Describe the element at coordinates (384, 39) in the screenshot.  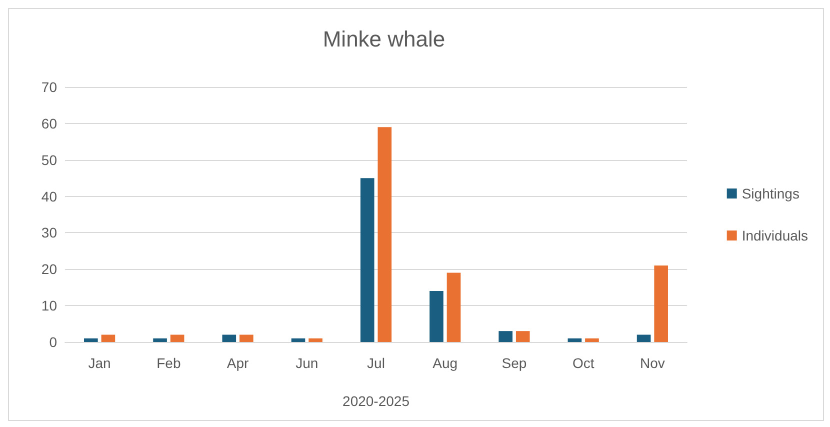
I see `chart-title: Minke whale` at that location.